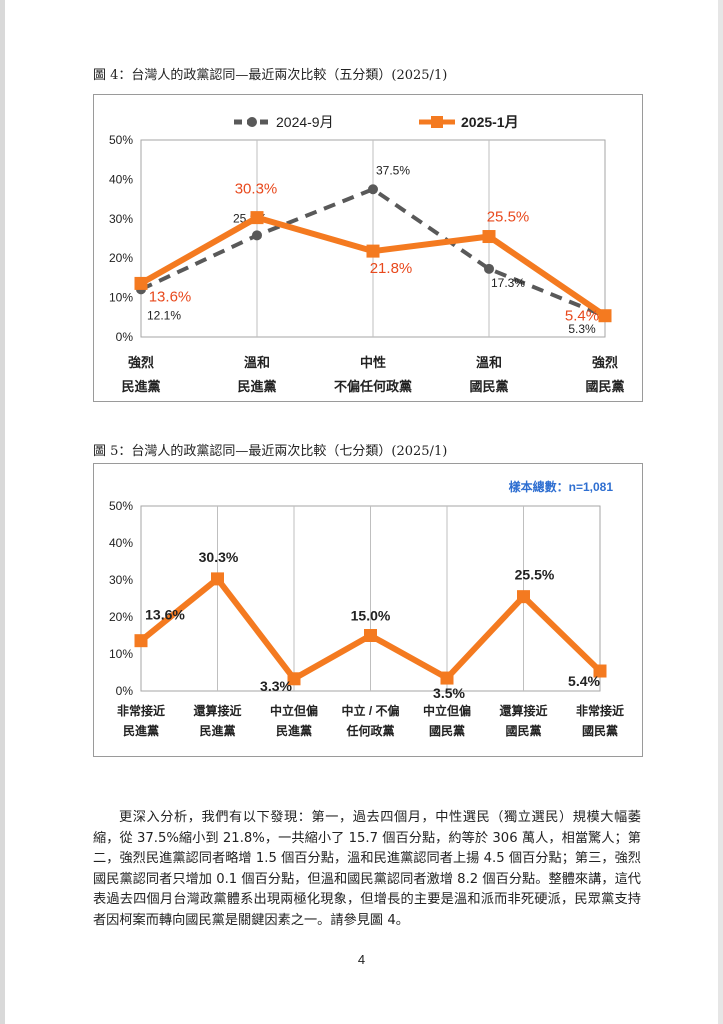 Image resolution: width=723 pixels, height=1024 pixels. I want to click on data-label: 15.0%, so click(371, 616).